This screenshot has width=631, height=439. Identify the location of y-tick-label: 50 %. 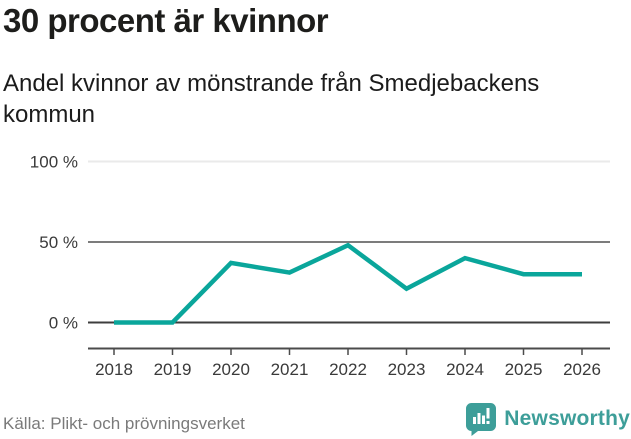
(58, 242).